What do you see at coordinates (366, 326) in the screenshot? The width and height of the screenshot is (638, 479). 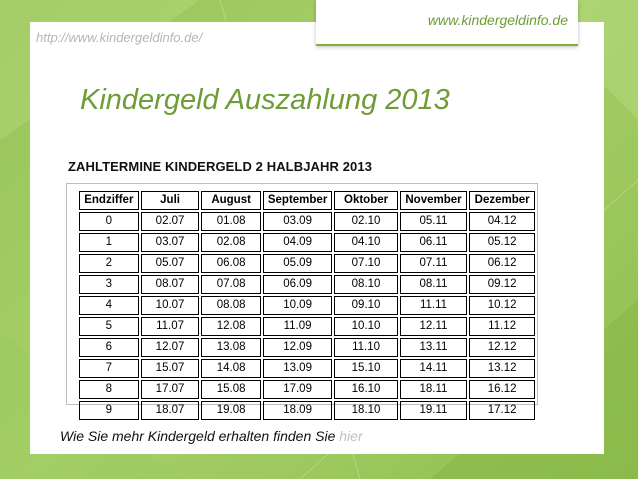 I see `date-cell: 10.10` at bounding box center [366, 326].